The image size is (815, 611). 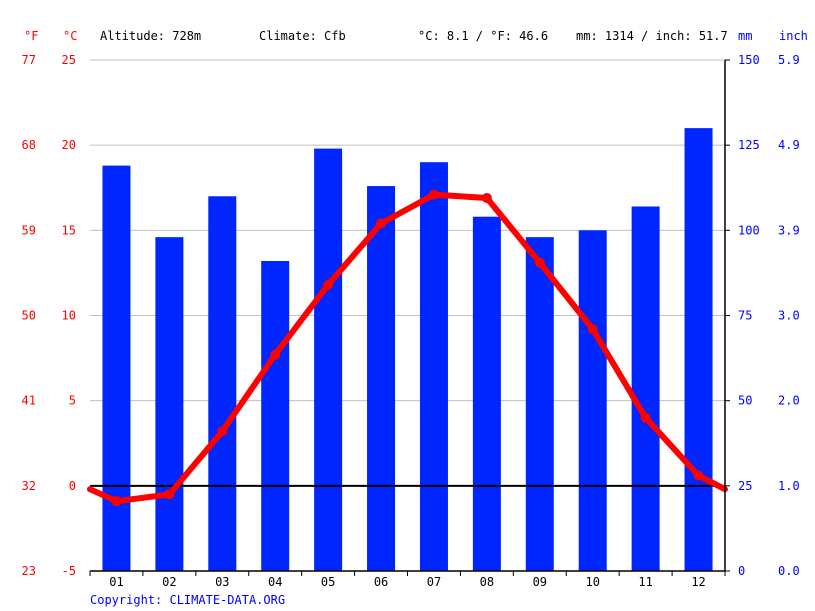 I want to click on fahrenheit-tick-label: 41, so click(x=29, y=401).